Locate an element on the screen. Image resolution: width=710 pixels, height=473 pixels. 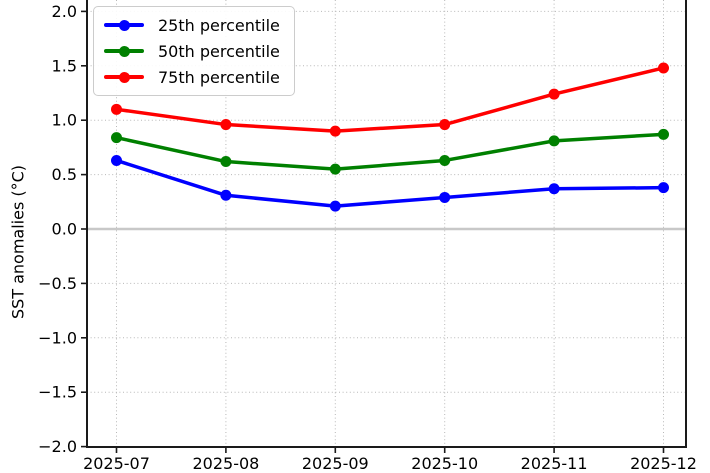
line-25th-percentile is located at coordinates (390, 183).